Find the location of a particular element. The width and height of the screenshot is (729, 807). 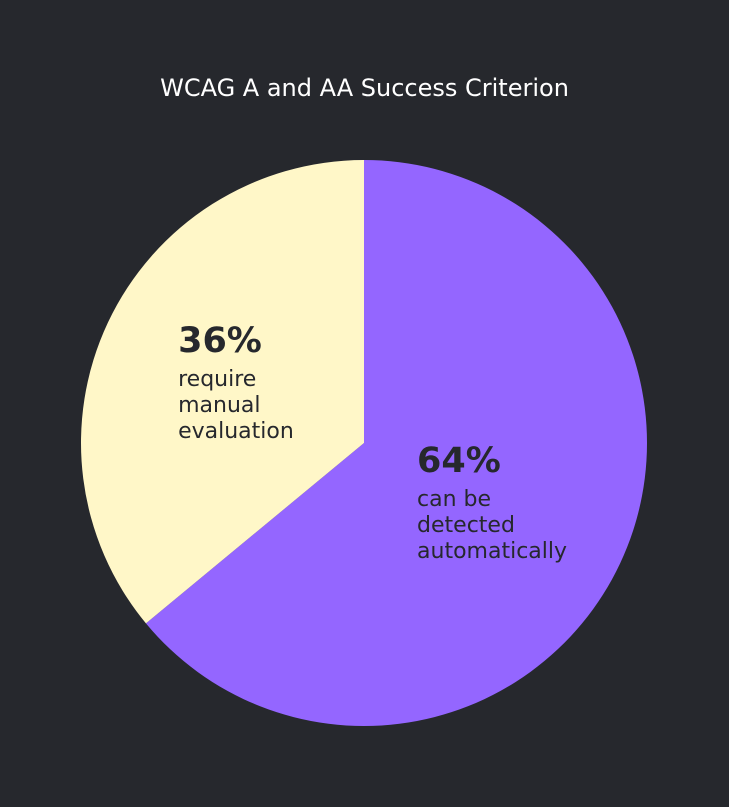

slice-label: 64% can be detected automatically is located at coordinates (492, 503).